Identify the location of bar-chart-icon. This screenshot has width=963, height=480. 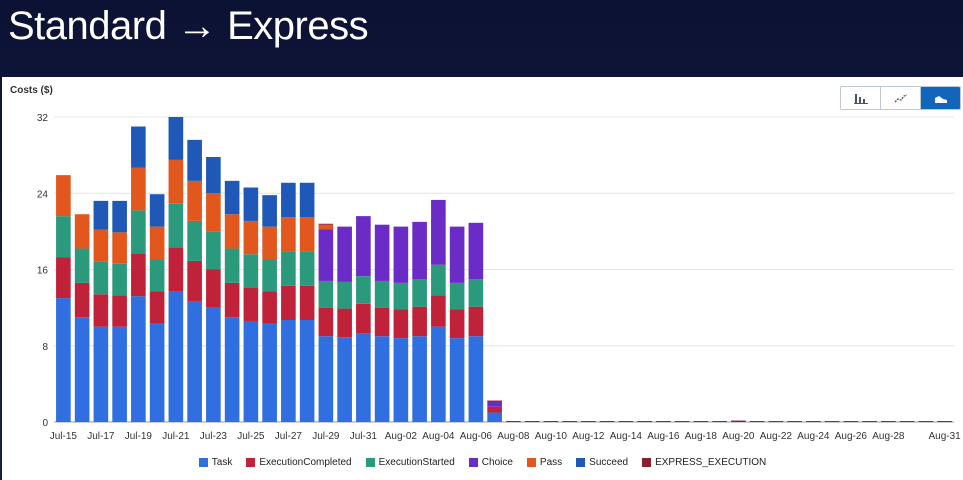
(860, 99).